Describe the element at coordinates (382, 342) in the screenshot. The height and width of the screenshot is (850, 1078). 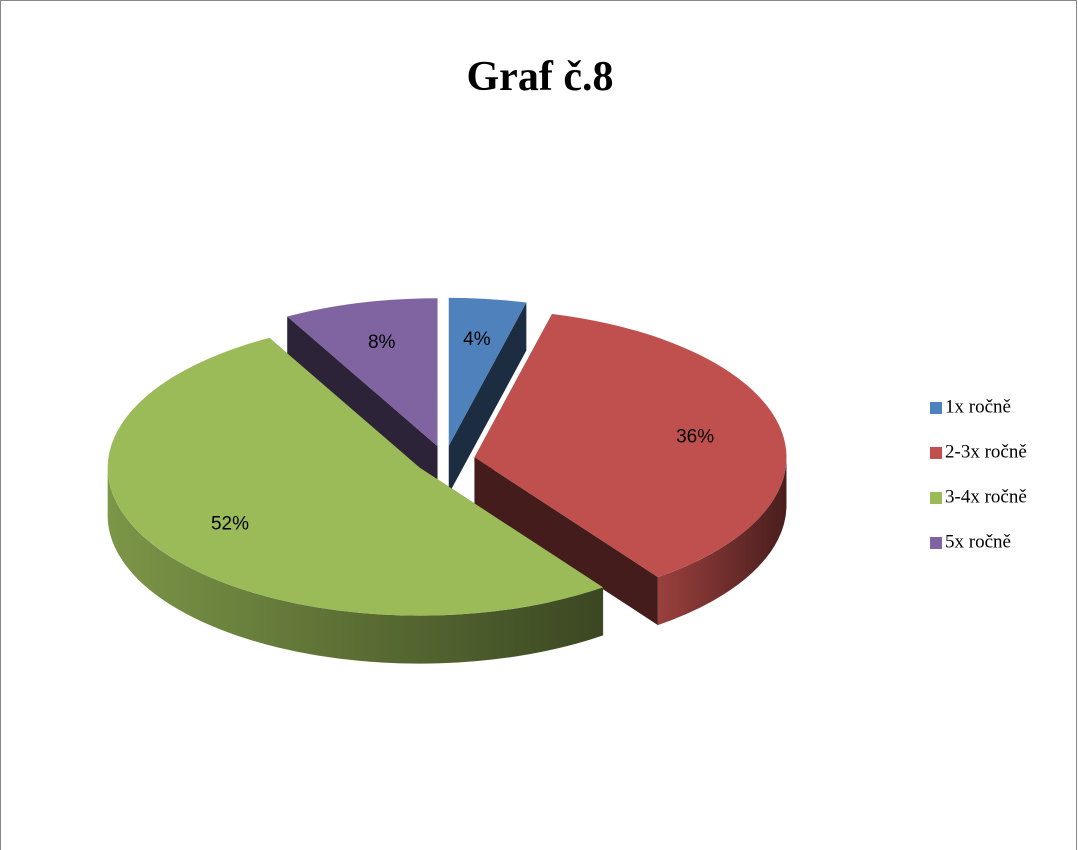
I see `data-label: 8%` at that location.